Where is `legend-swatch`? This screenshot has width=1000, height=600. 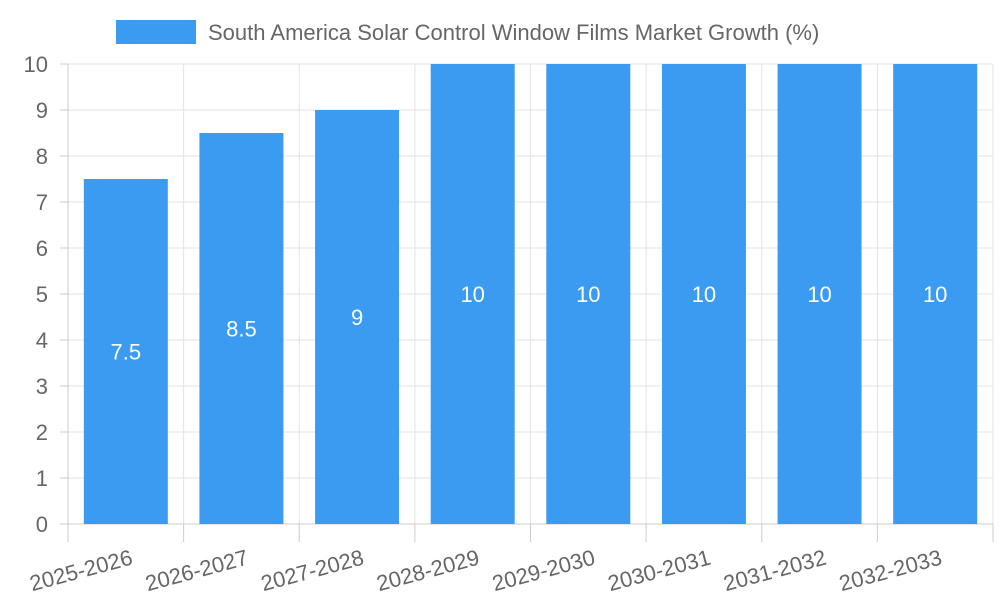
legend-swatch is located at coordinates (156, 32).